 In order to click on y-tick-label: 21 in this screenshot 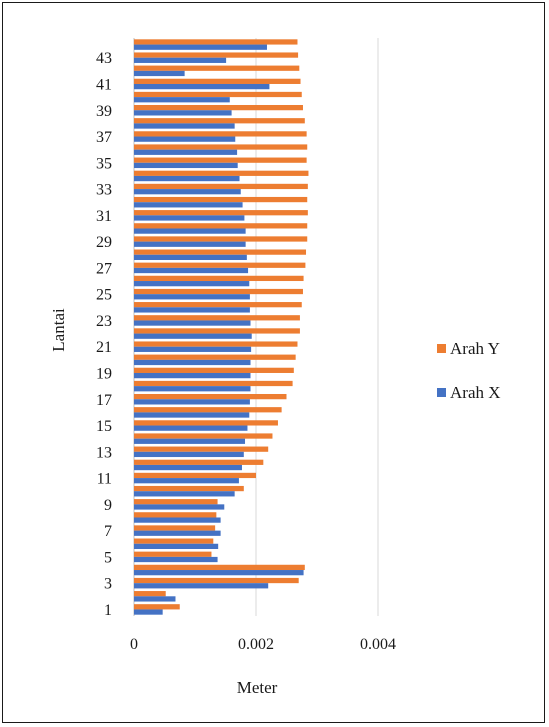, I will do `click(104, 347)`.